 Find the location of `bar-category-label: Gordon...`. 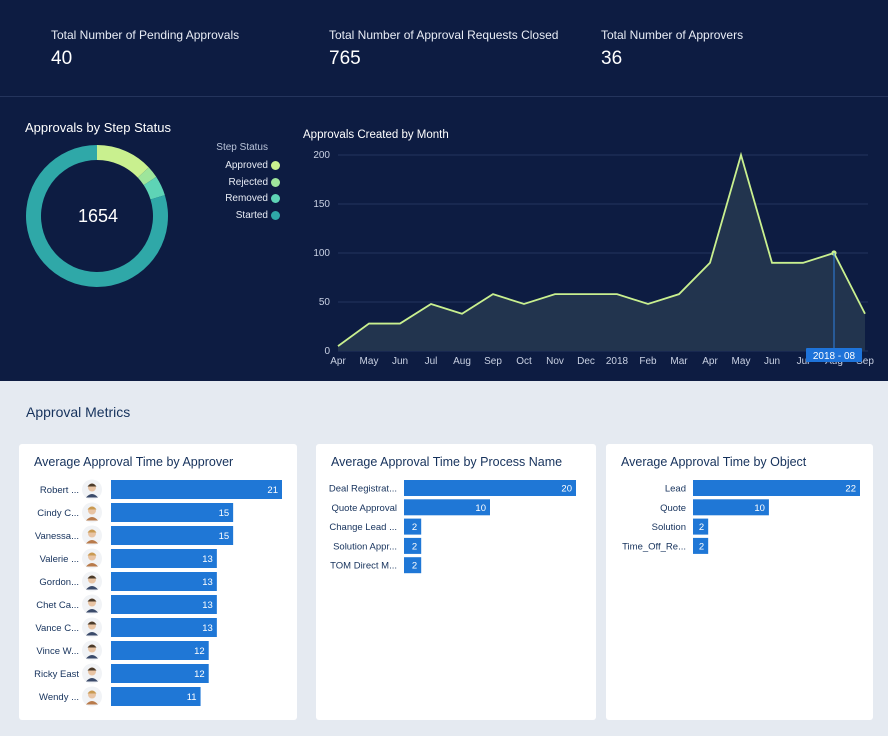

bar-category-label: Gordon... is located at coordinates (59, 582).